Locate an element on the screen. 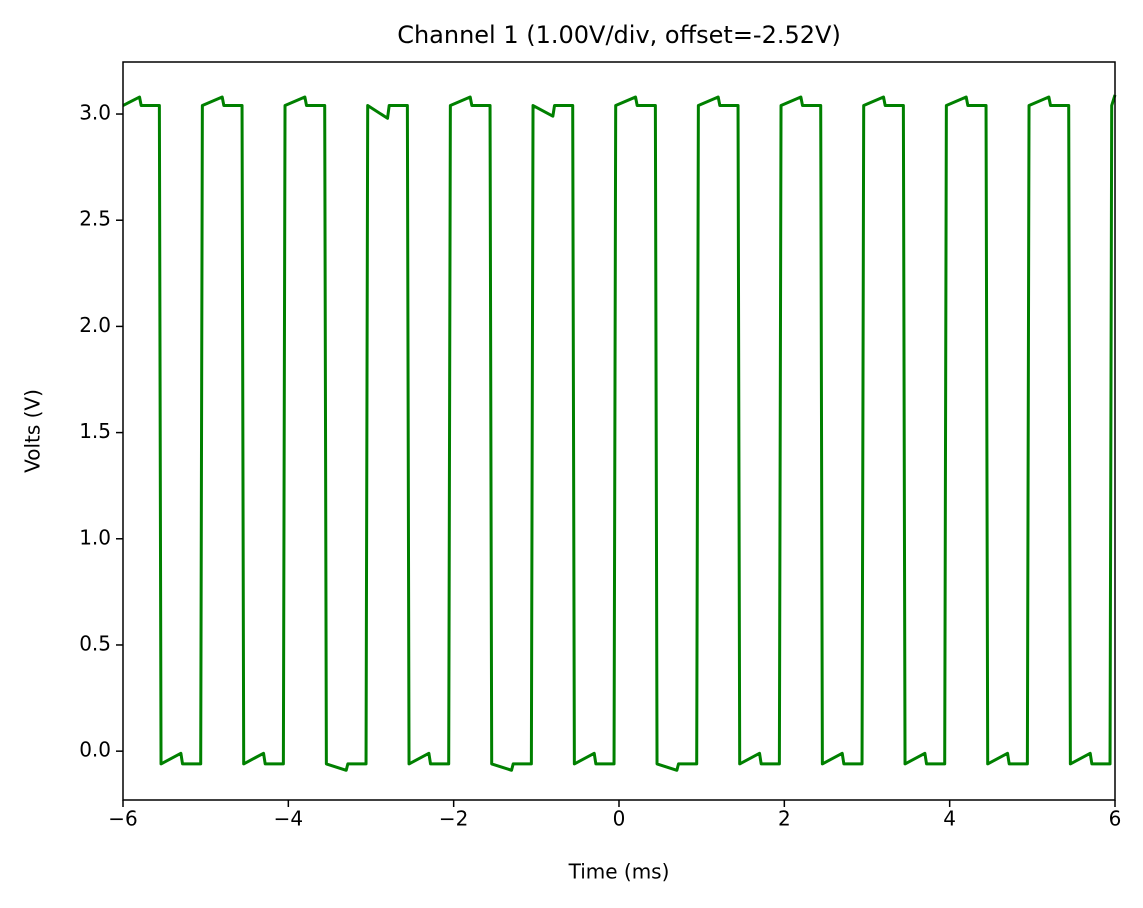  x-tick-label: 0 is located at coordinates (619, 819).